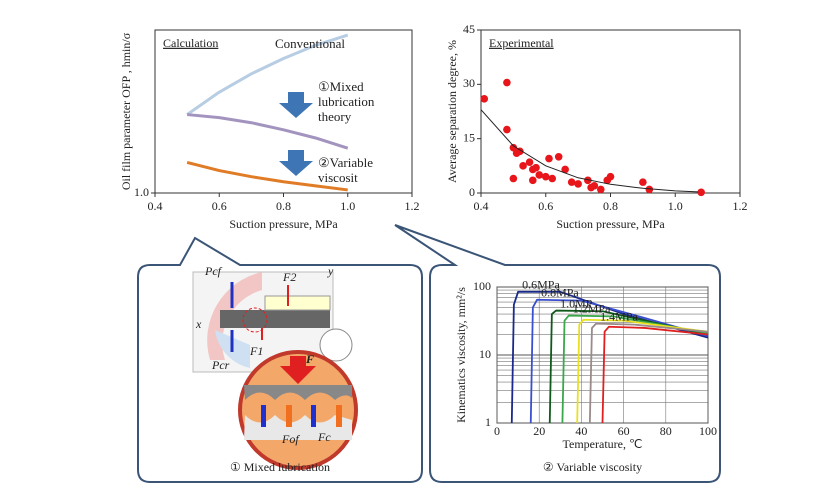 This screenshot has width=838, height=500. Describe the element at coordinates (297, 303) in the screenshot. I see `slot` at that location.